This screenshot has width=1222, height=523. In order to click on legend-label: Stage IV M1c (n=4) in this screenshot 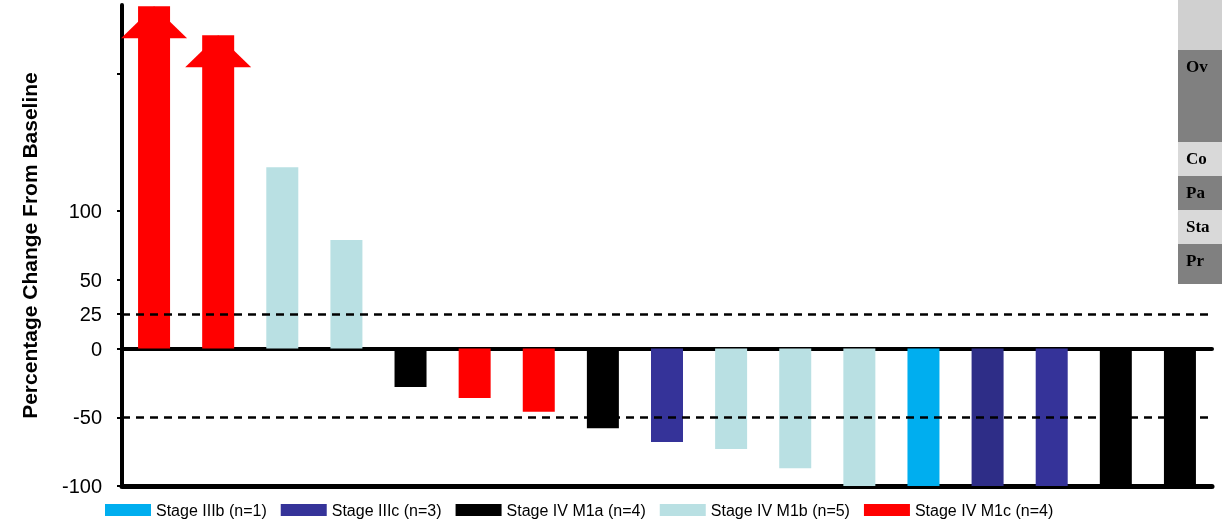, I will do `click(984, 510)`.